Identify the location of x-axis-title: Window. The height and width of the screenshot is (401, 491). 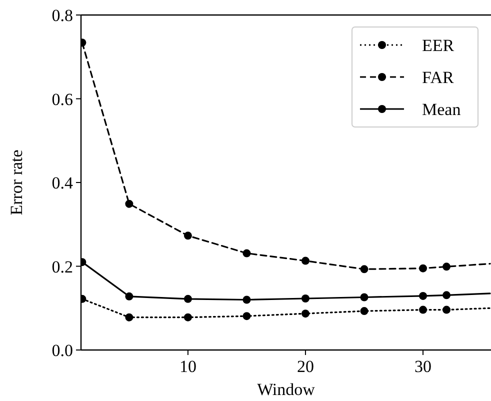
(286, 389).